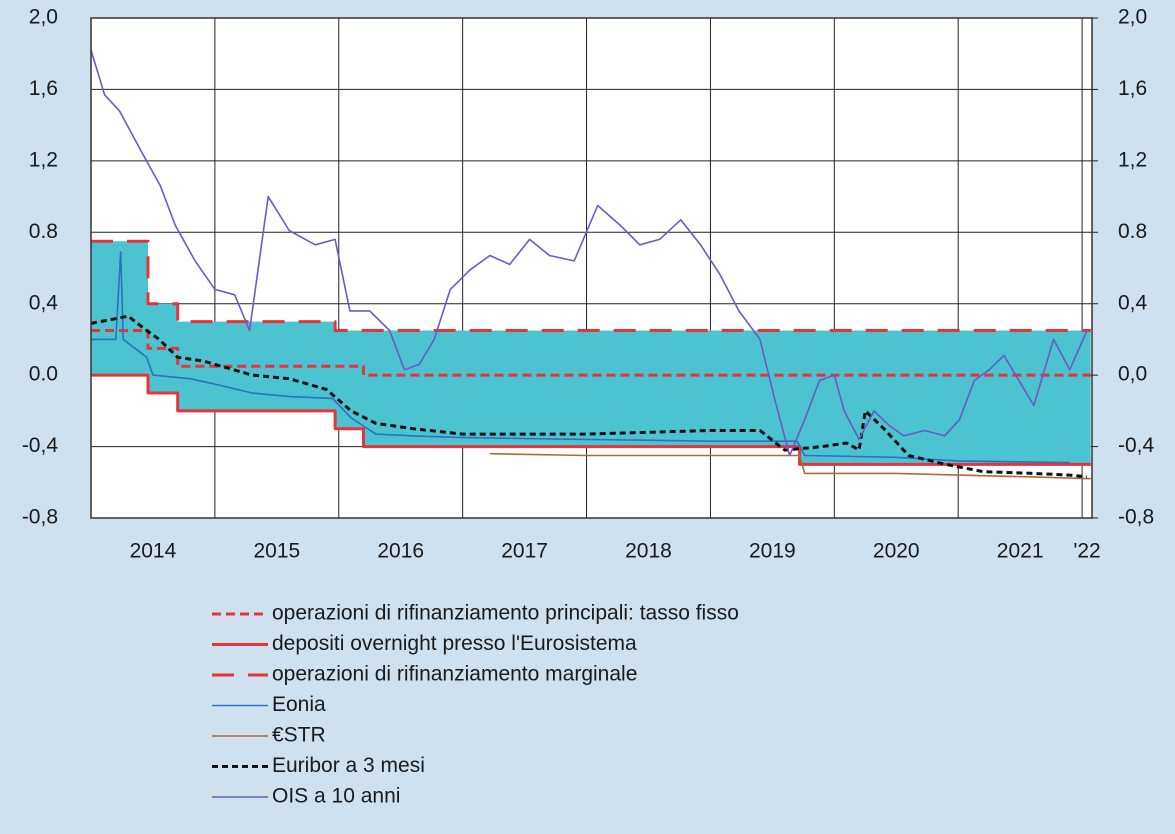 The image size is (1175, 834). Describe the element at coordinates (153, 551) in the screenshot. I see `x-tick-label: 2014` at that location.